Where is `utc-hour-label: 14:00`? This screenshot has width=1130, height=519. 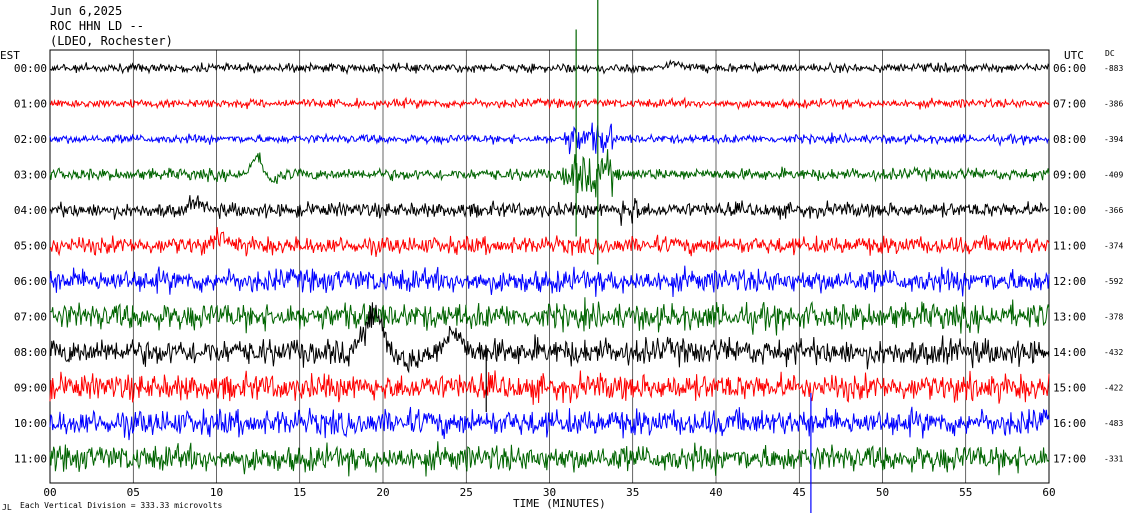 utc-hour-label: 14:00 is located at coordinates (1069, 352).